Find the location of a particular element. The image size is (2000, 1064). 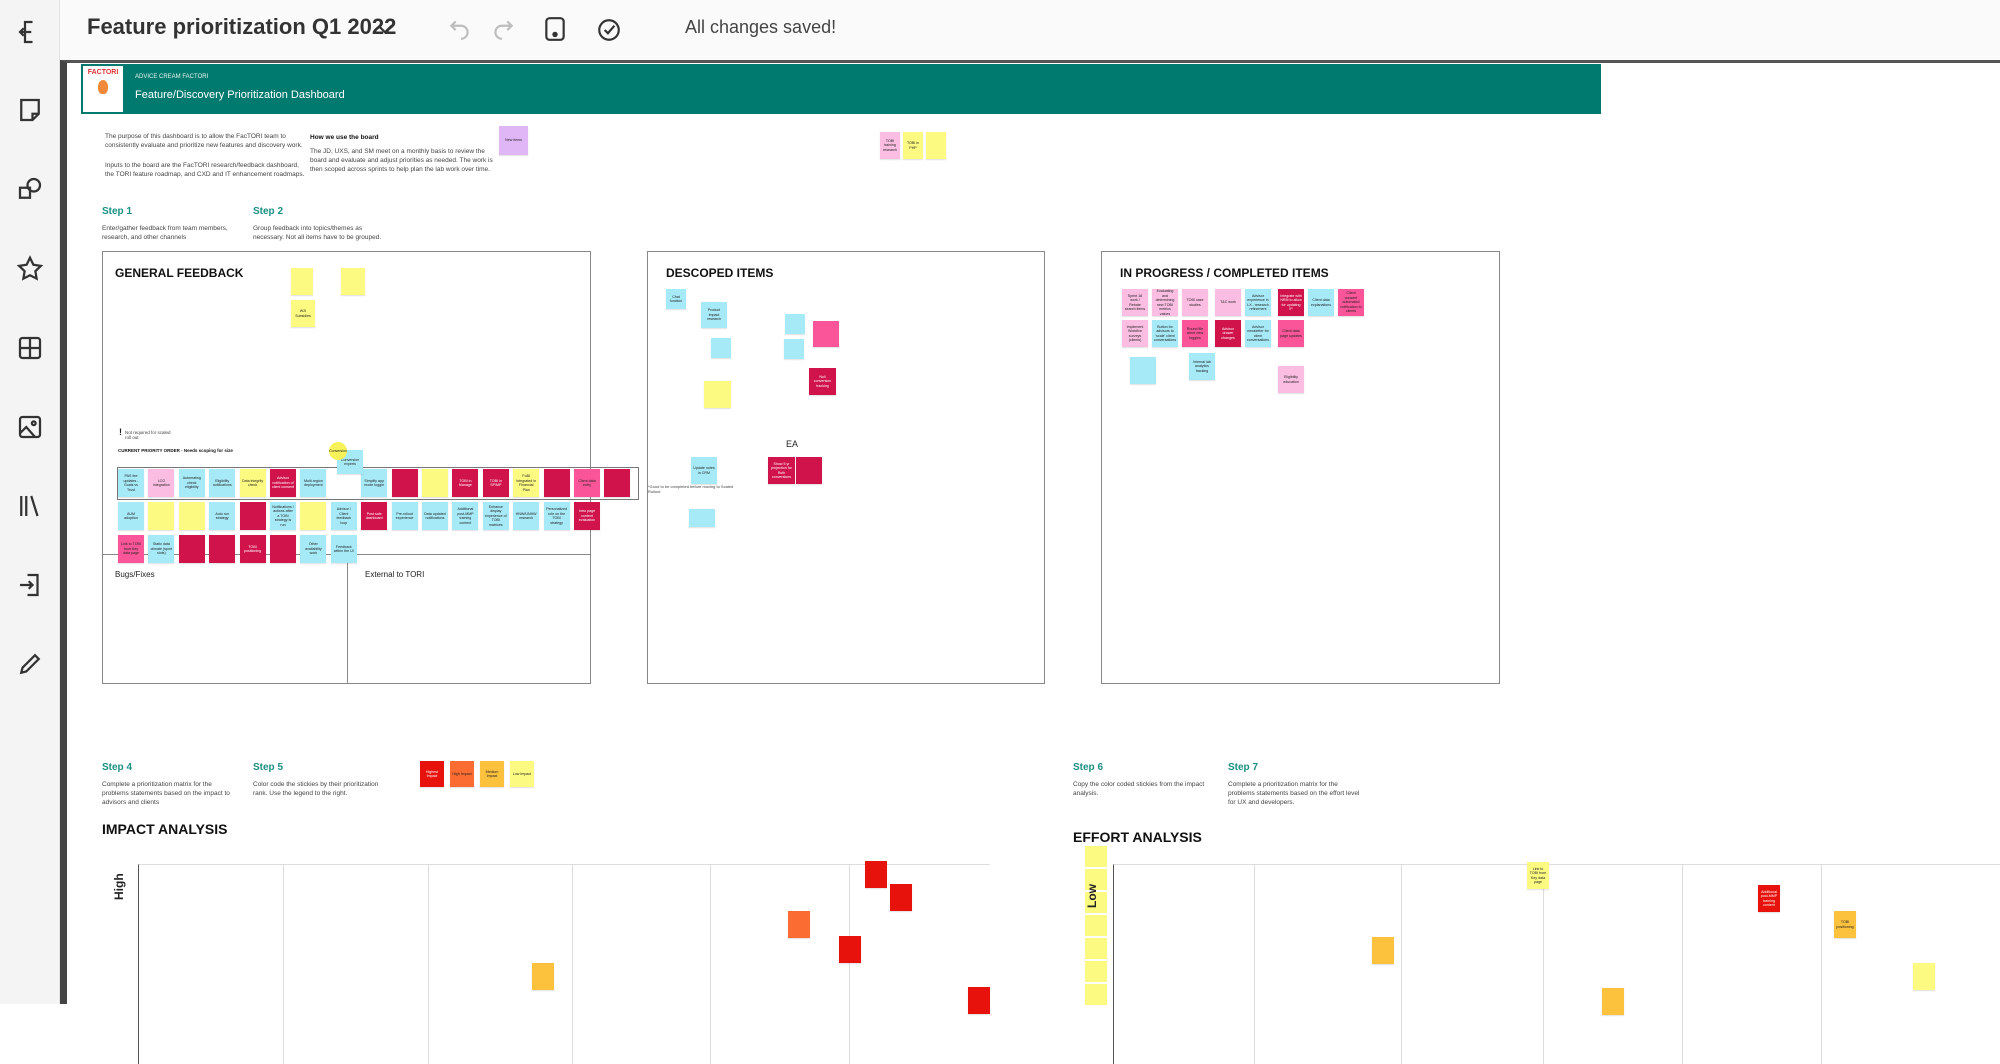

priority-sticky: Static data climate (sport slots) is located at coordinates (161, 549).